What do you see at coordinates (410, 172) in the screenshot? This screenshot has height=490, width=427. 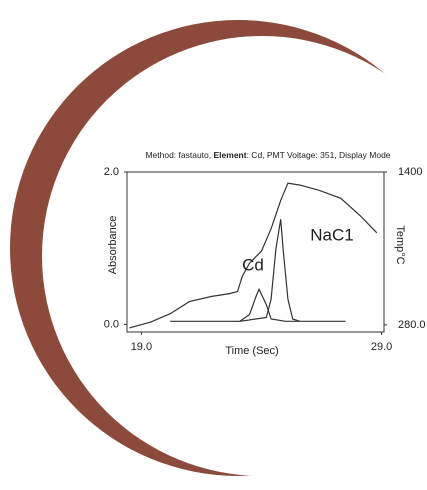 I see `y2-tick-label: 1400` at bounding box center [410, 172].